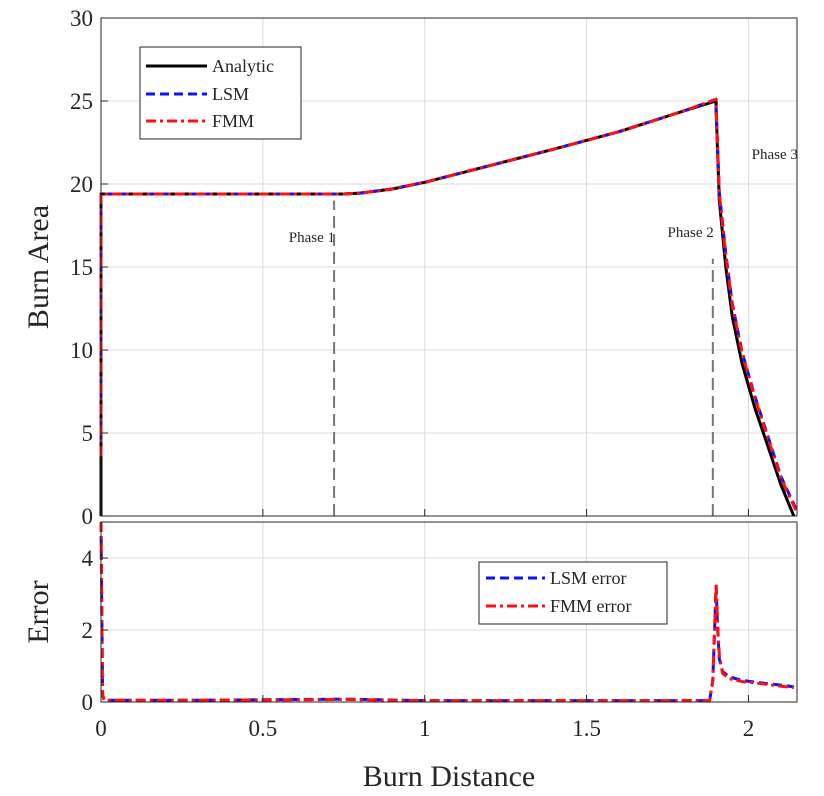 The image size is (824, 796). I want to click on phase-label: Phase 2, so click(691, 233).